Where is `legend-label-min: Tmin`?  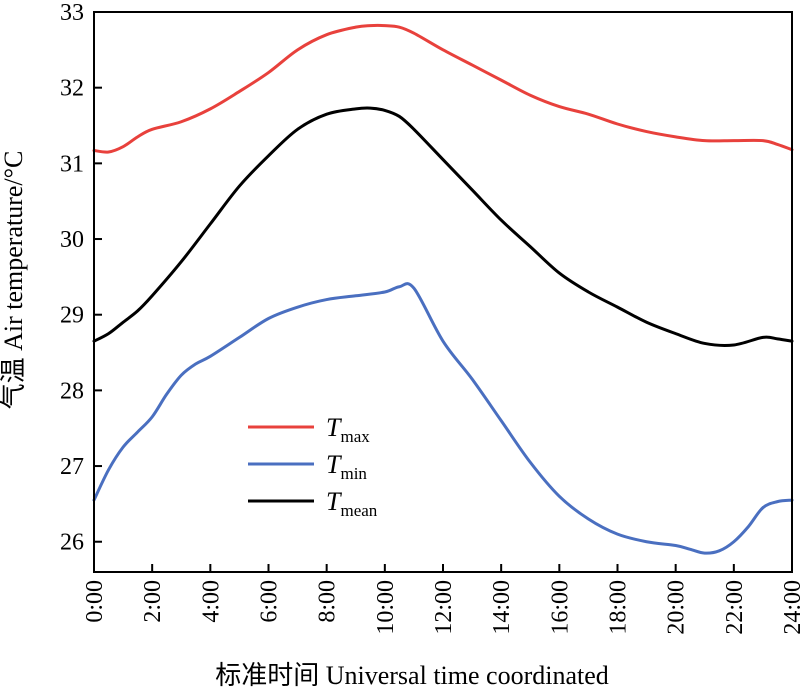 legend-label-min: Tmin is located at coordinates (346, 466).